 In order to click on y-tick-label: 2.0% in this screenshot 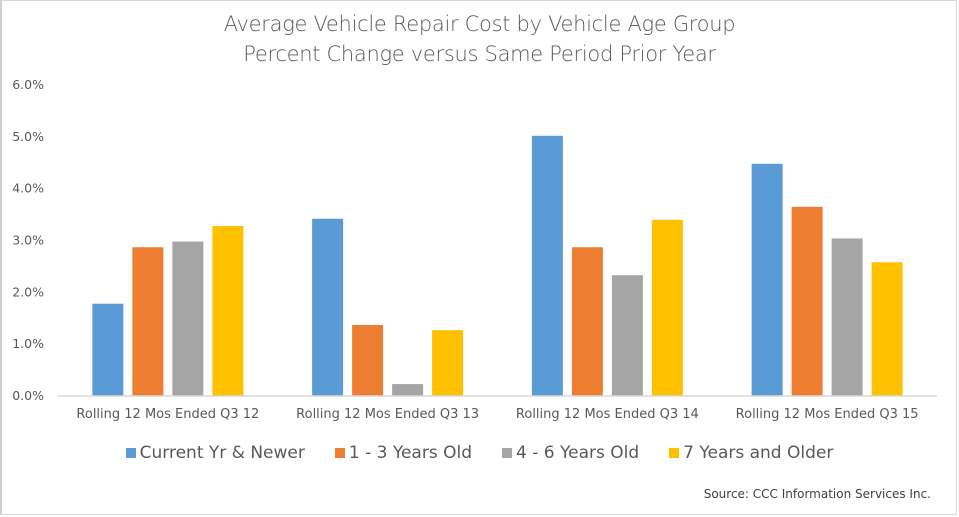, I will do `click(28, 291)`.